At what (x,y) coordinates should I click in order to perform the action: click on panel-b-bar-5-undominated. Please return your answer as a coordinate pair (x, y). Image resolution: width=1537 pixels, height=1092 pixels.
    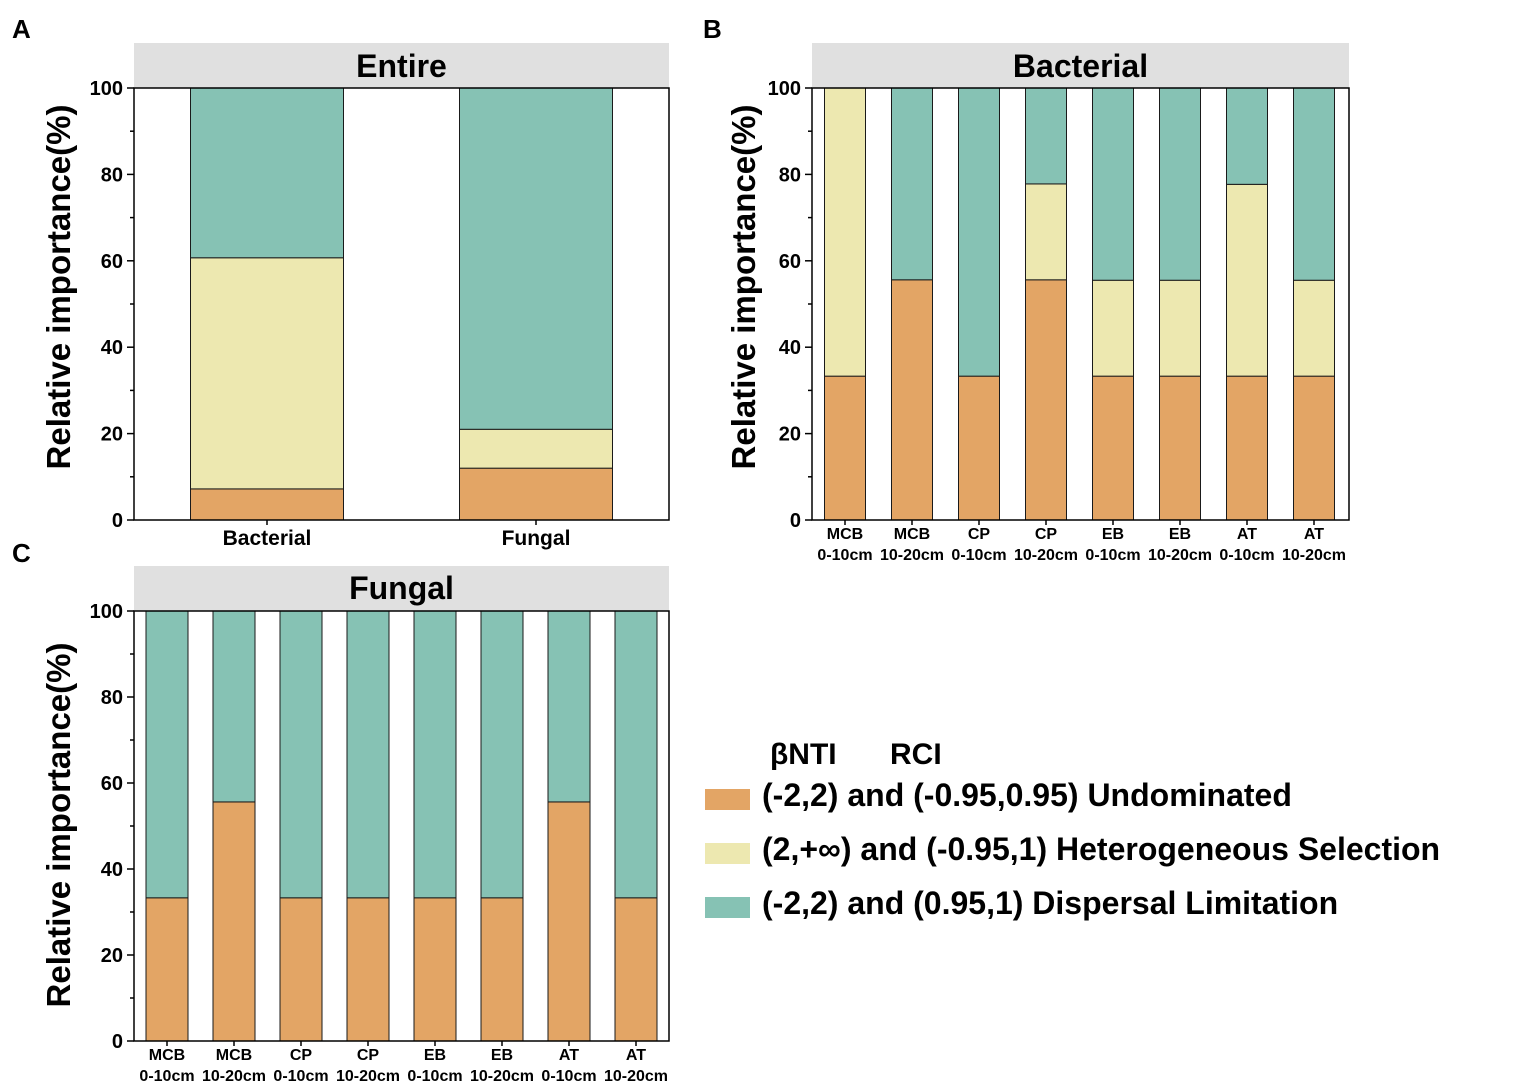
    Looking at the image, I should click on (1113, 448).